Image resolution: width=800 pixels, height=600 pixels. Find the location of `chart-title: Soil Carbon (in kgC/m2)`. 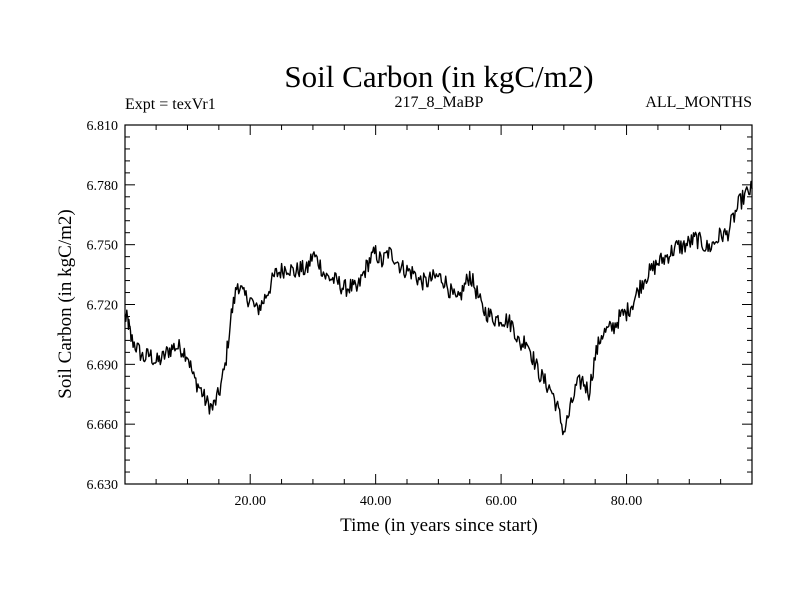

chart-title: Soil Carbon (in kgC/m2) is located at coordinates (438, 76).